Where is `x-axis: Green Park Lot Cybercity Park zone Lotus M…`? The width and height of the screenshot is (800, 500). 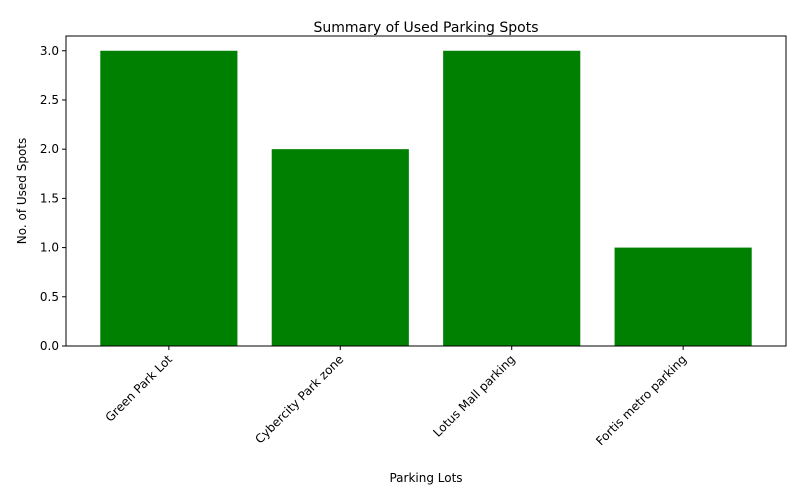
x-axis: Green Park Lot Cybercity Park zone Lotus M… is located at coordinates (396, 397).